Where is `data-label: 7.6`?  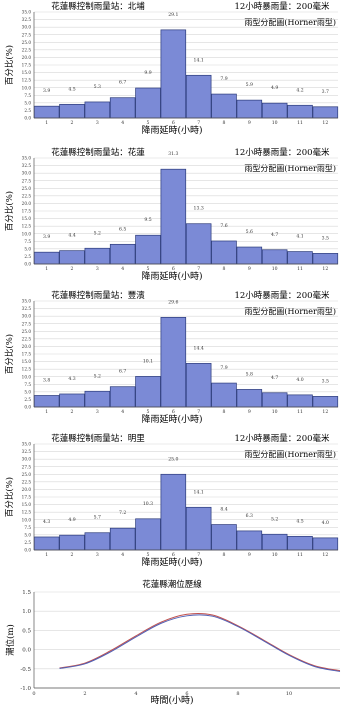 data-label: 7.6 is located at coordinates (223, 226).